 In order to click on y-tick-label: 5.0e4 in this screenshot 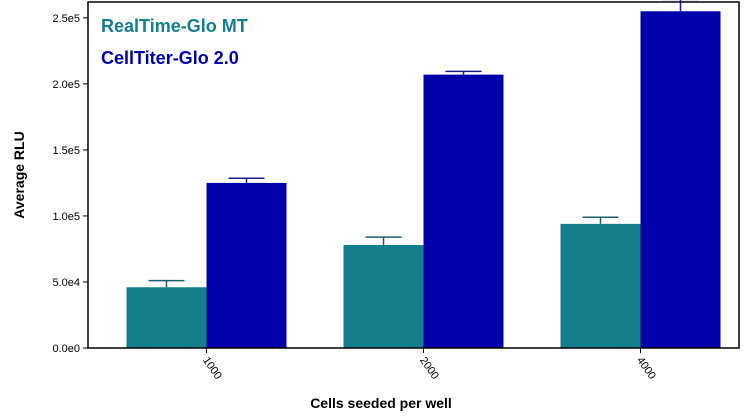, I will do `click(66, 283)`.